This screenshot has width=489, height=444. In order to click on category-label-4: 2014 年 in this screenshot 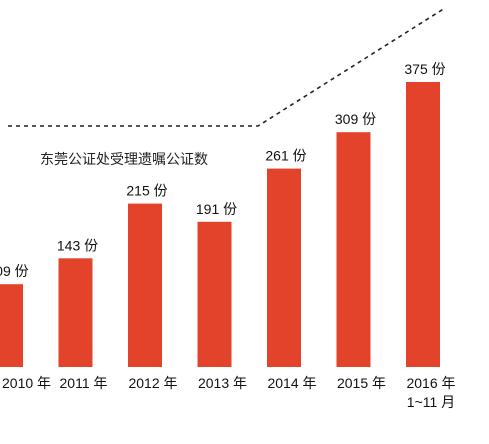, I will do `click(291, 383)`.